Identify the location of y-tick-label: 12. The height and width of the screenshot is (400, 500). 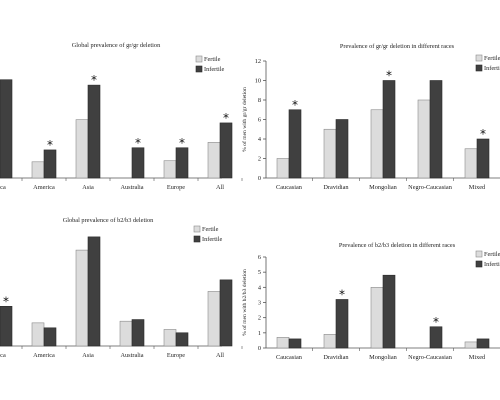
(258, 61).